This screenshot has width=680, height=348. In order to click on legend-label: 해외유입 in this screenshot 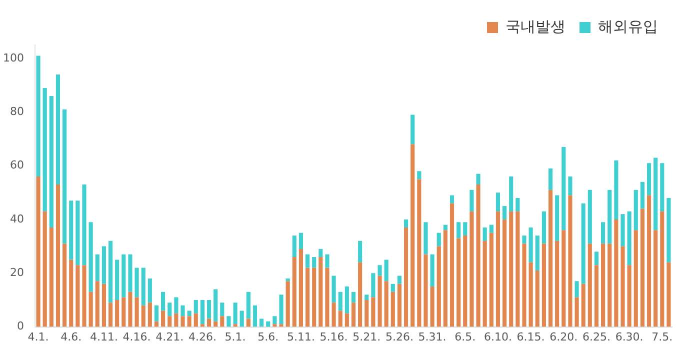, I will do `click(628, 26)`.